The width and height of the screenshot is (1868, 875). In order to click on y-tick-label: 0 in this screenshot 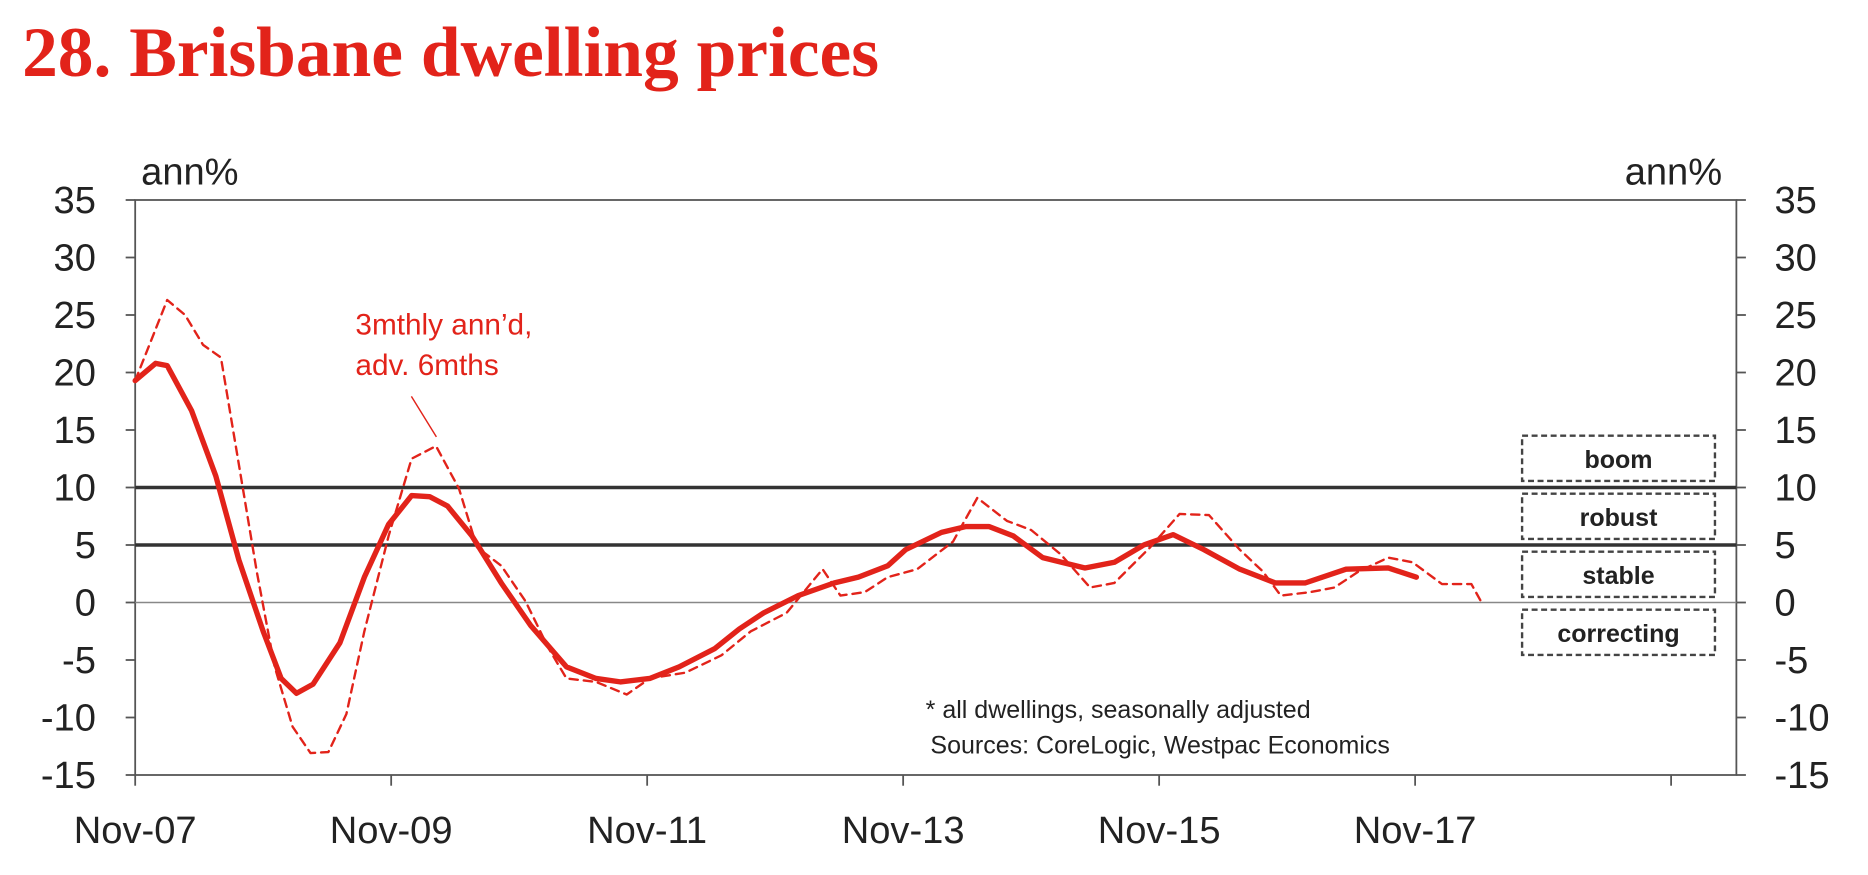, I will do `click(85, 604)`.